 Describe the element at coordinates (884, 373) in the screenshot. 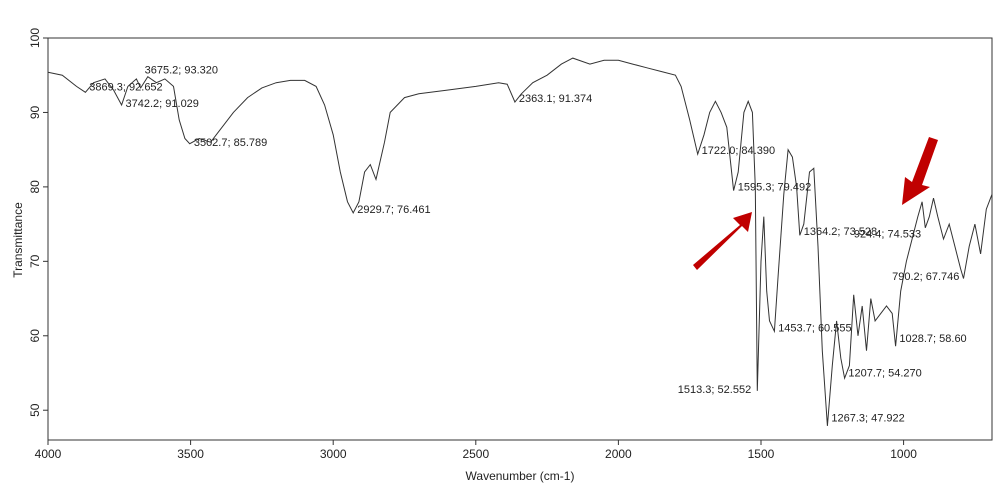

I see `peak-label: 1207.7; 54.270` at that location.